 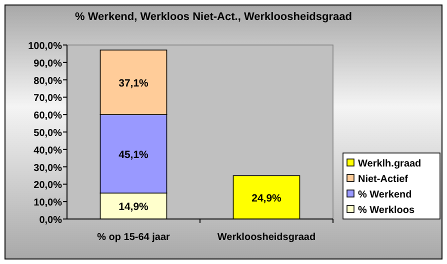 What do you see at coordinates (50, 220) in the screenshot?
I see `y-tick-label: 0,0%` at bounding box center [50, 220].